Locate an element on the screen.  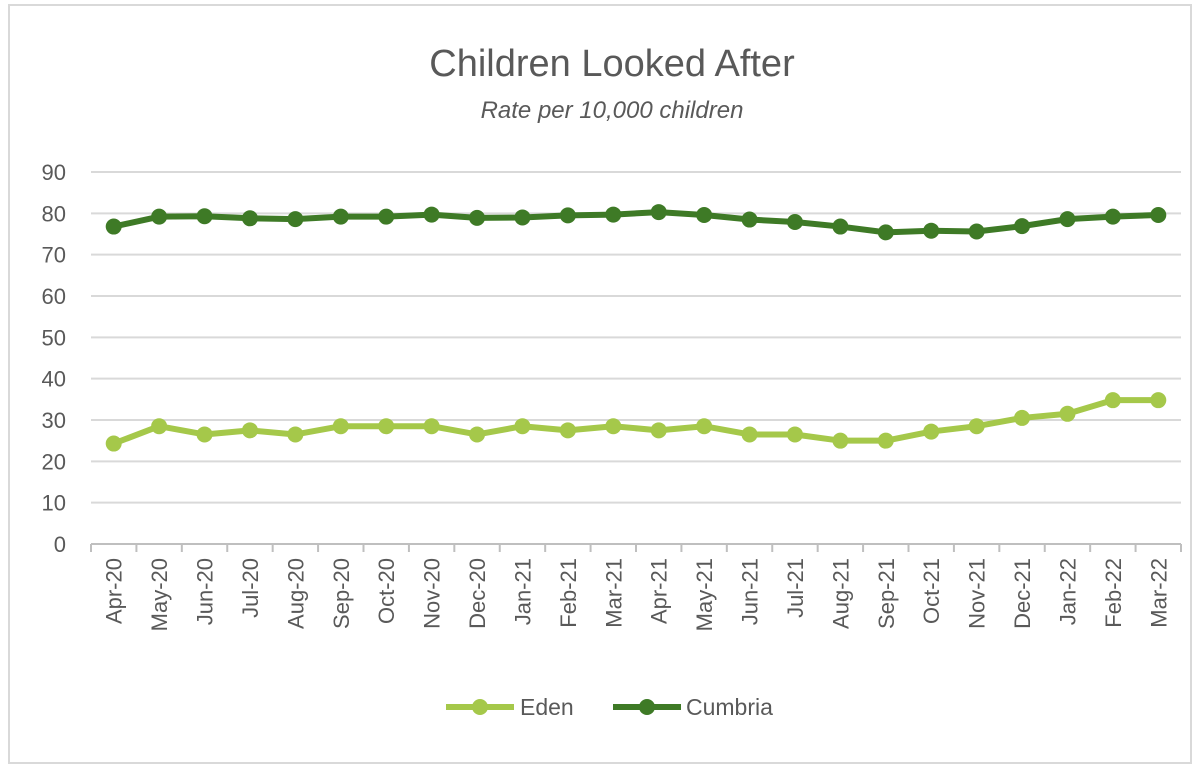
y-tick-label: 30 is located at coordinates (54, 420).